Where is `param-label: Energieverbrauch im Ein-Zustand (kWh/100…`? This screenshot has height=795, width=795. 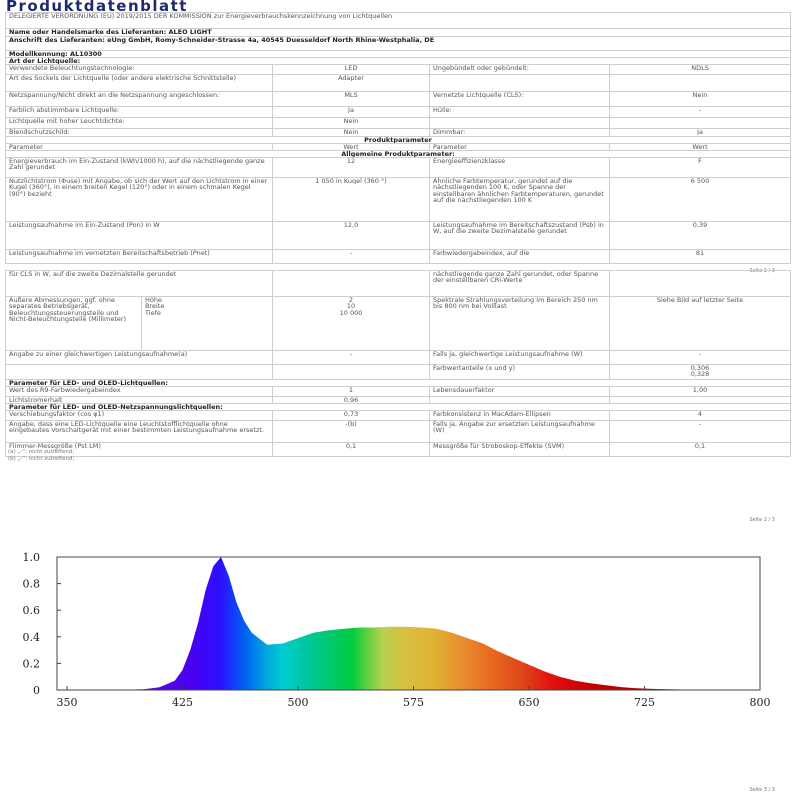
param-label: Energieverbrauch im Ein-Zustand (kWh/100… is located at coordinates (137, 165).